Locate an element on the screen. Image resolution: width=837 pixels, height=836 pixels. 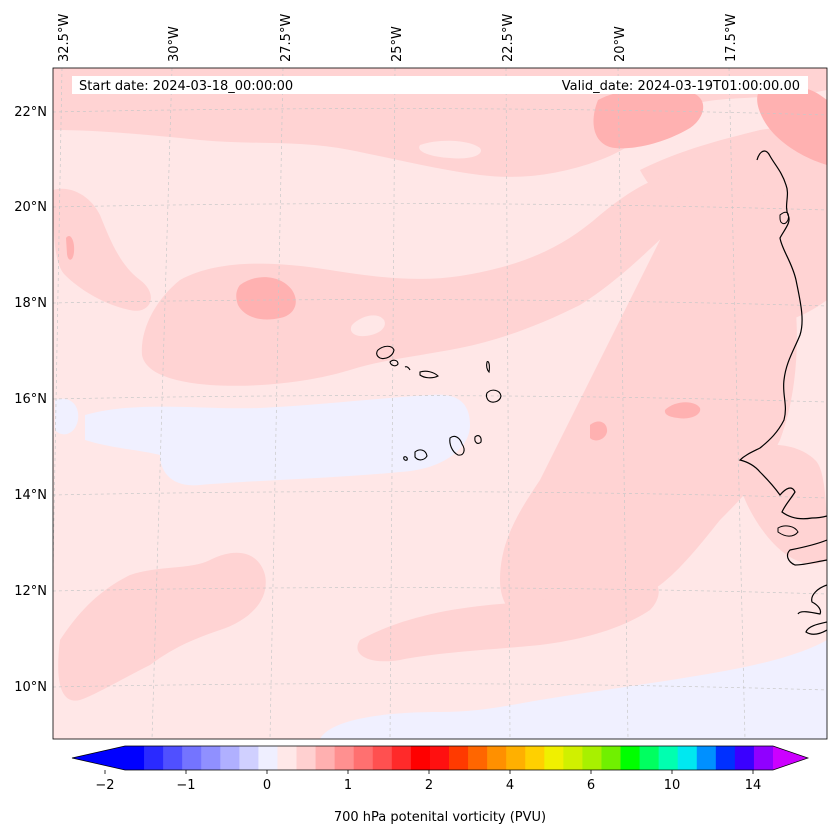
colorbar-label: 700 hPa potenital vorticity (PVU) is located at coordinates (440, 817).